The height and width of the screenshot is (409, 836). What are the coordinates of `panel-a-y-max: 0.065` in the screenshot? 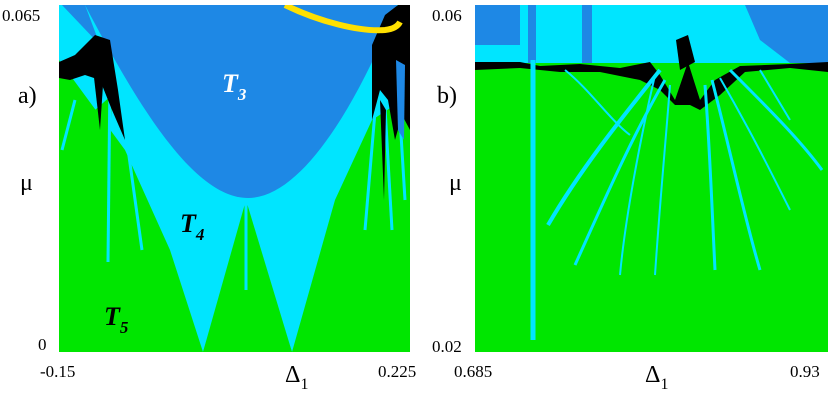 It's located at (21, 15).